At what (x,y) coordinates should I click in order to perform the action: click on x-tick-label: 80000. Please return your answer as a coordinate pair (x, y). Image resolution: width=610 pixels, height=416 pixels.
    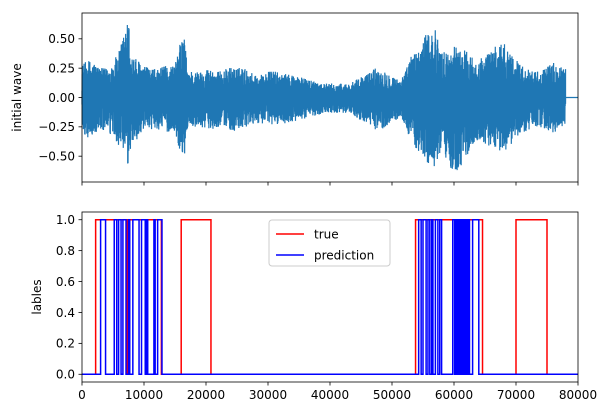
    Looking at the image, I should click on (578, 395).